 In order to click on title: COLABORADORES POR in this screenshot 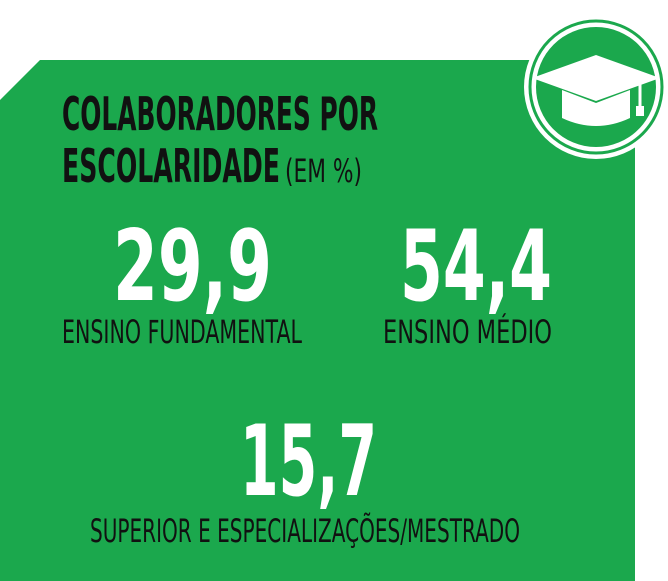, I will do `click(220, 114)`.